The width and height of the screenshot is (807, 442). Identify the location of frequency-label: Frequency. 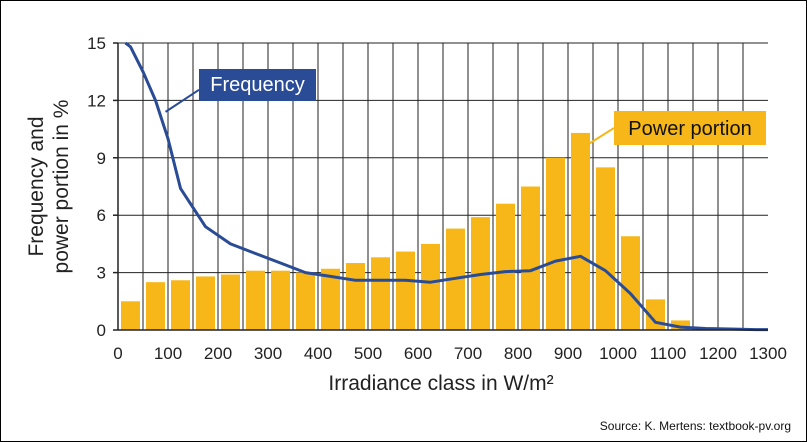
(257, 85).